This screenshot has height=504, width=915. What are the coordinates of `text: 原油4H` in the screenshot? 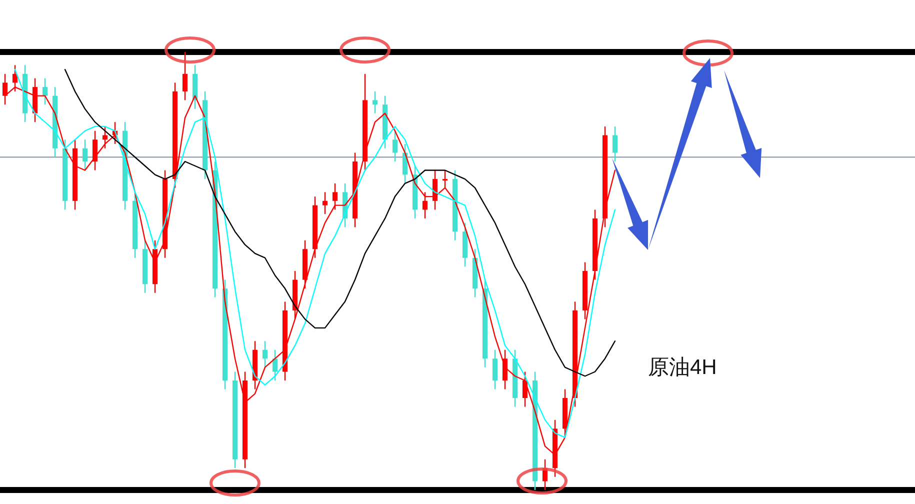 It's located at (682, 367).